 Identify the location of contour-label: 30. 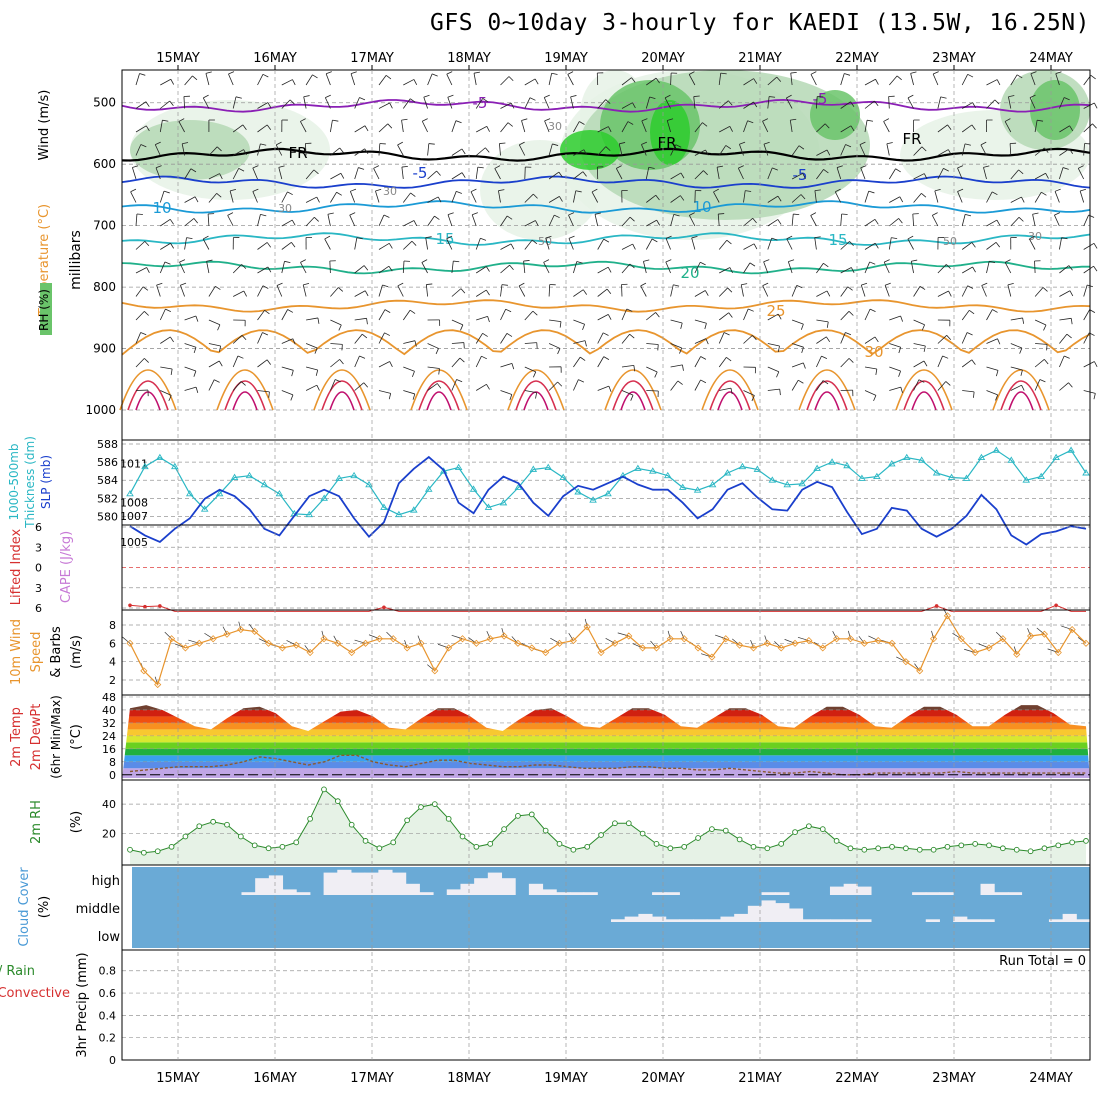
(555, 126).